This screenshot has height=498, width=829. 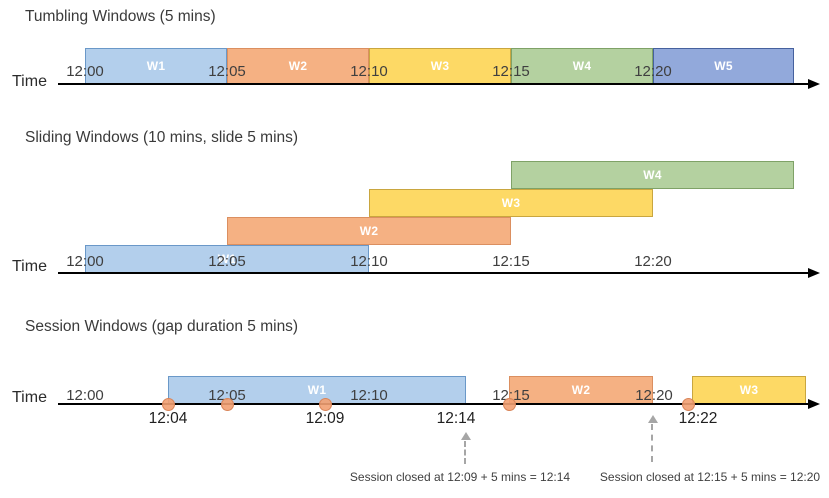 I want to click on sliding-window-w1: W1, so click(x=227, y=259).